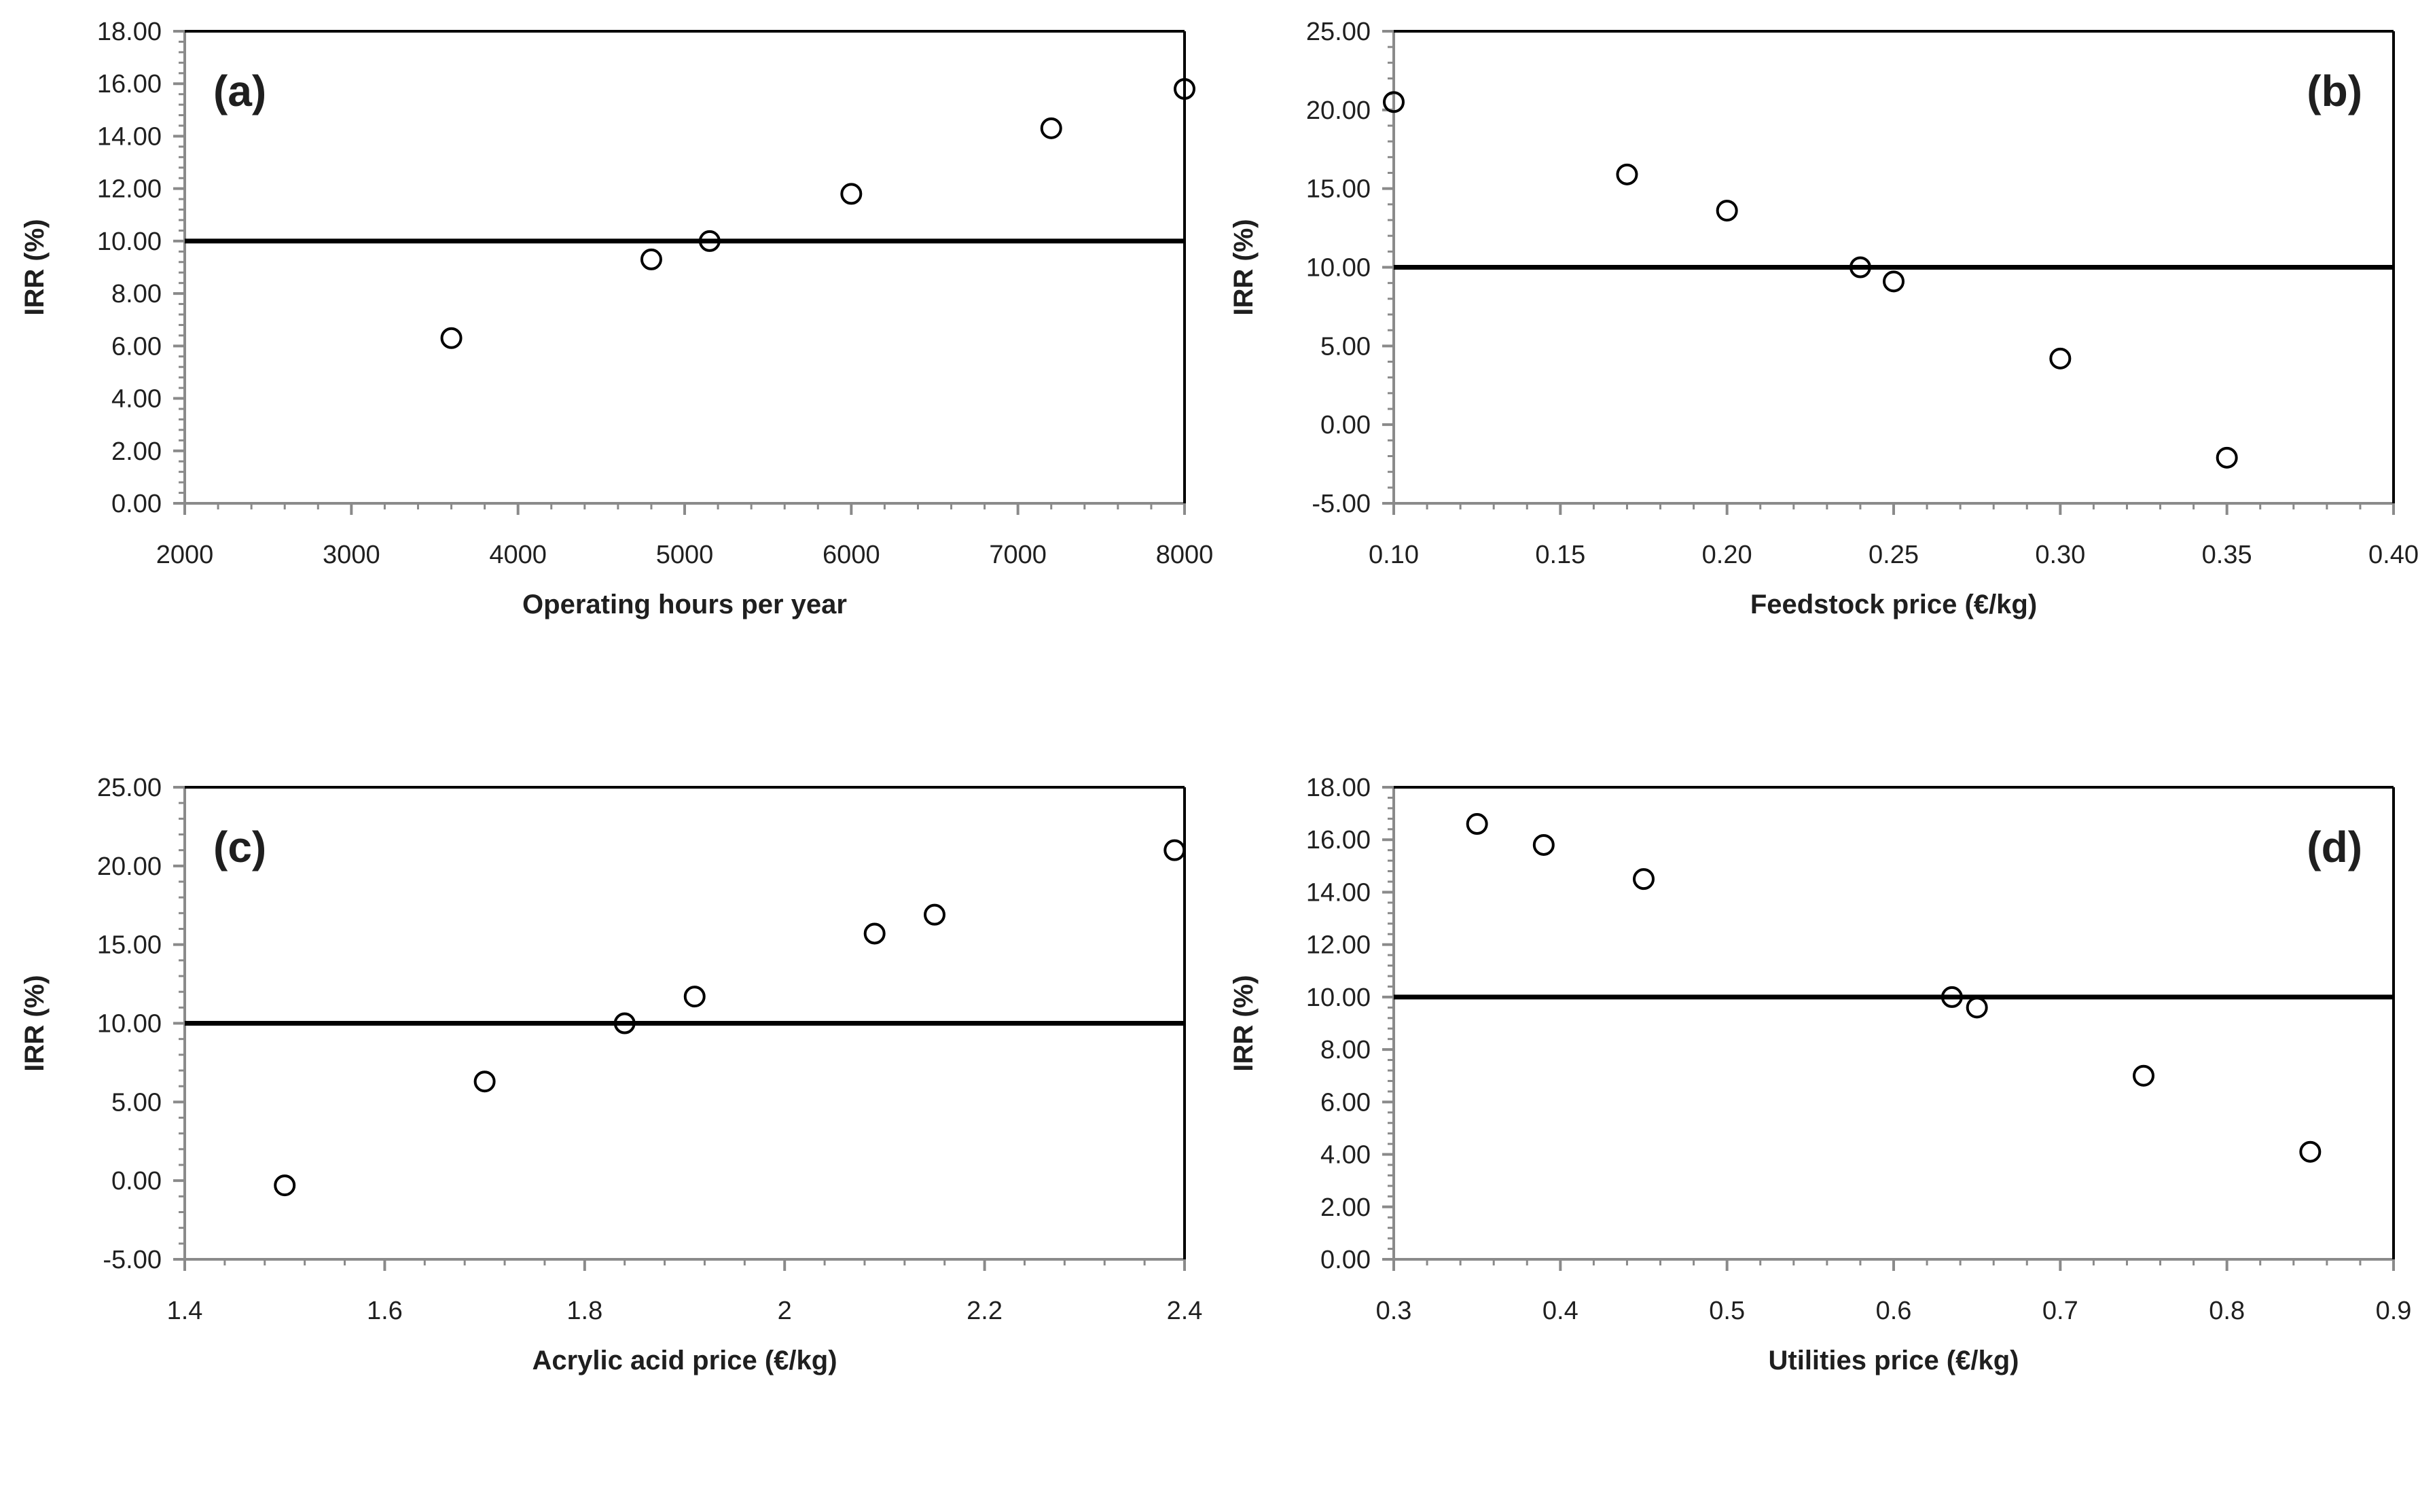 The height and width of the screenshot is (1512, 2418). Describe the element at coordinates (684, 1360) in the screenshot. I see `x-axis-title: Acrylic acid price (€/kg)` at that location.